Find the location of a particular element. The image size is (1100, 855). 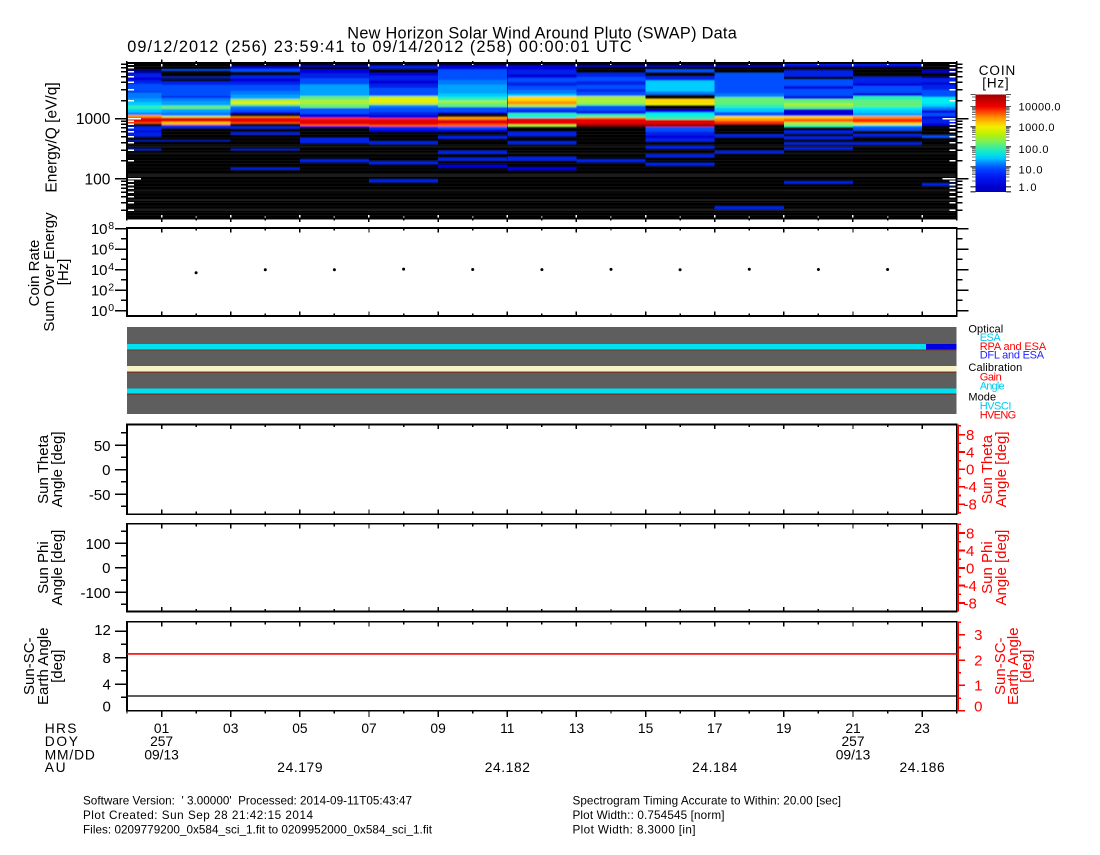

svg-text: 12 is located at coordinates (102, 630).